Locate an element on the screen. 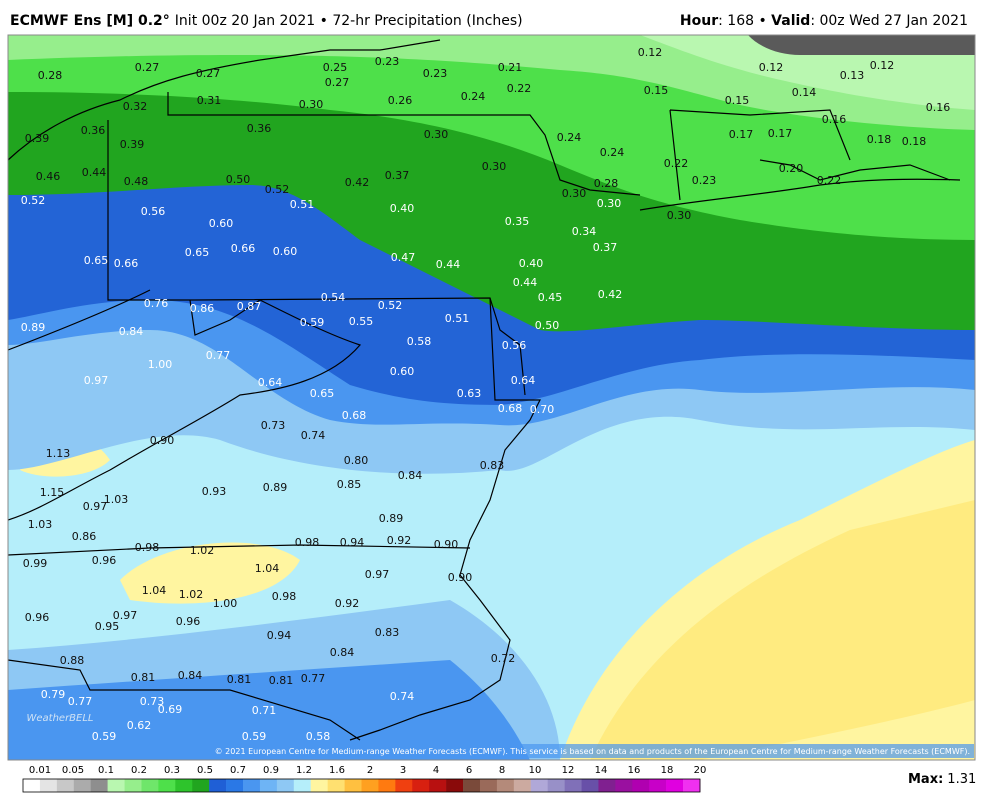 The image size is (984, 808). band-mid-blue-south is located at coordinates (269, 710).